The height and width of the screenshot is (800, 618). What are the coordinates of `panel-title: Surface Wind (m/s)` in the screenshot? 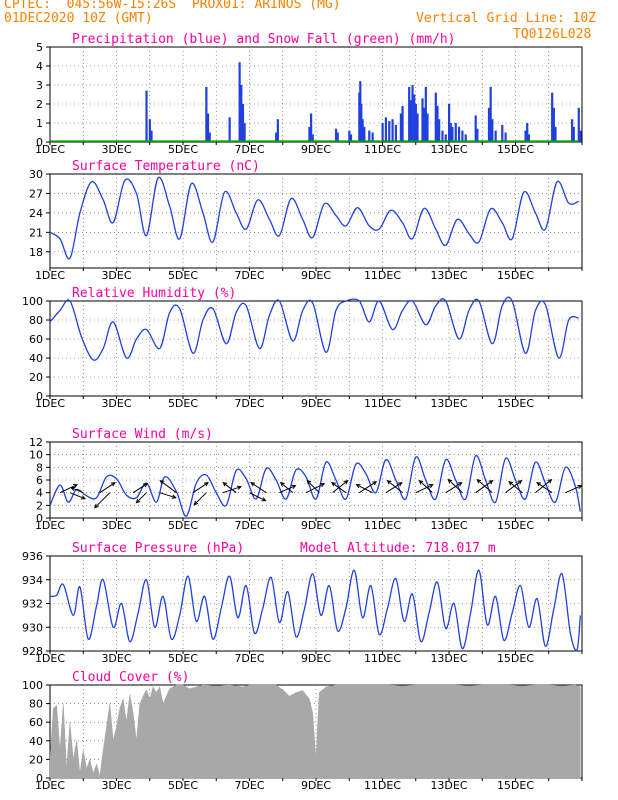 It's located at (142, 434).